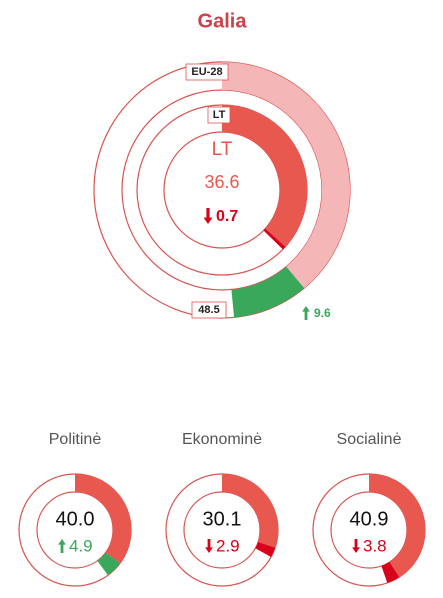  What do you see at coordinates (222, 149) in the screenshot?
I see `center-name: LT` at bounding box center [222, 149].